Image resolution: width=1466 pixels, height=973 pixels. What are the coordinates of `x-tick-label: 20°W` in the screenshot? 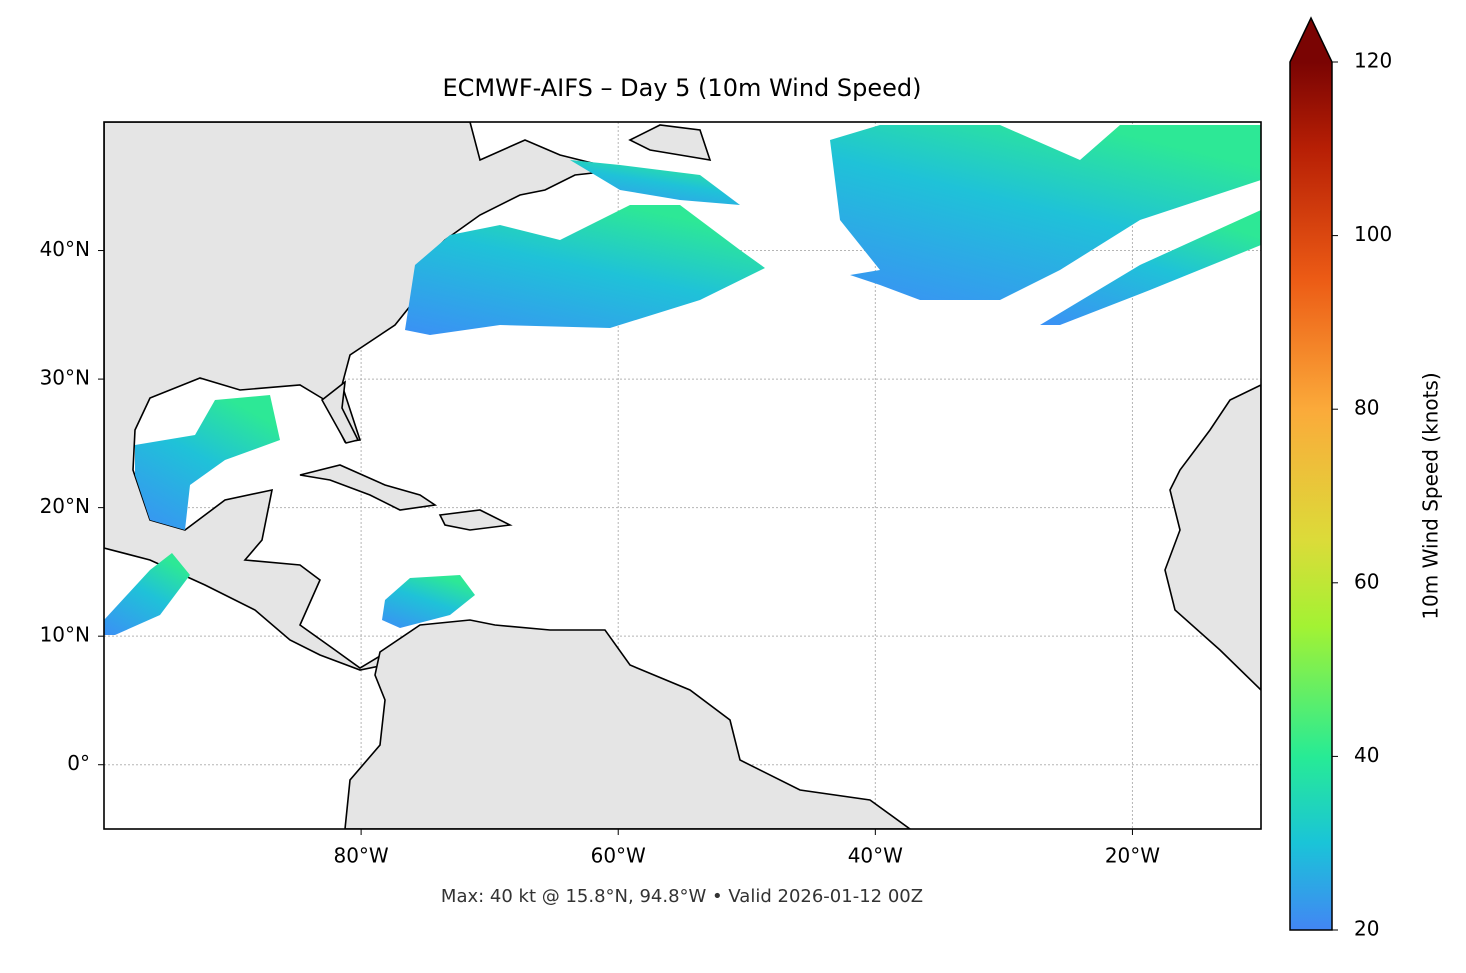 It's located at (1132, 856).